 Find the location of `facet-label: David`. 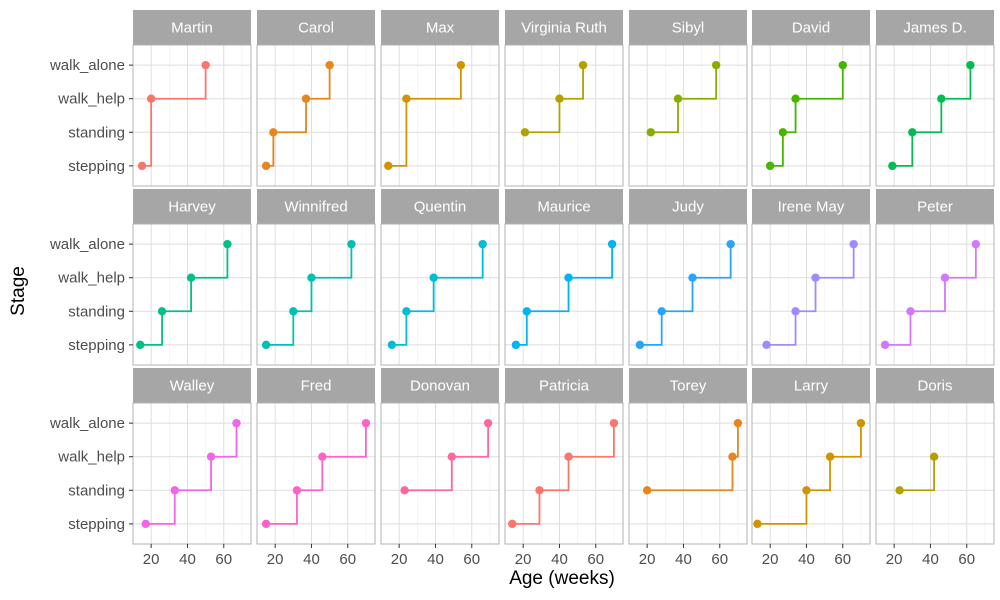

facet-label: David is located at coordinates (811, 28).